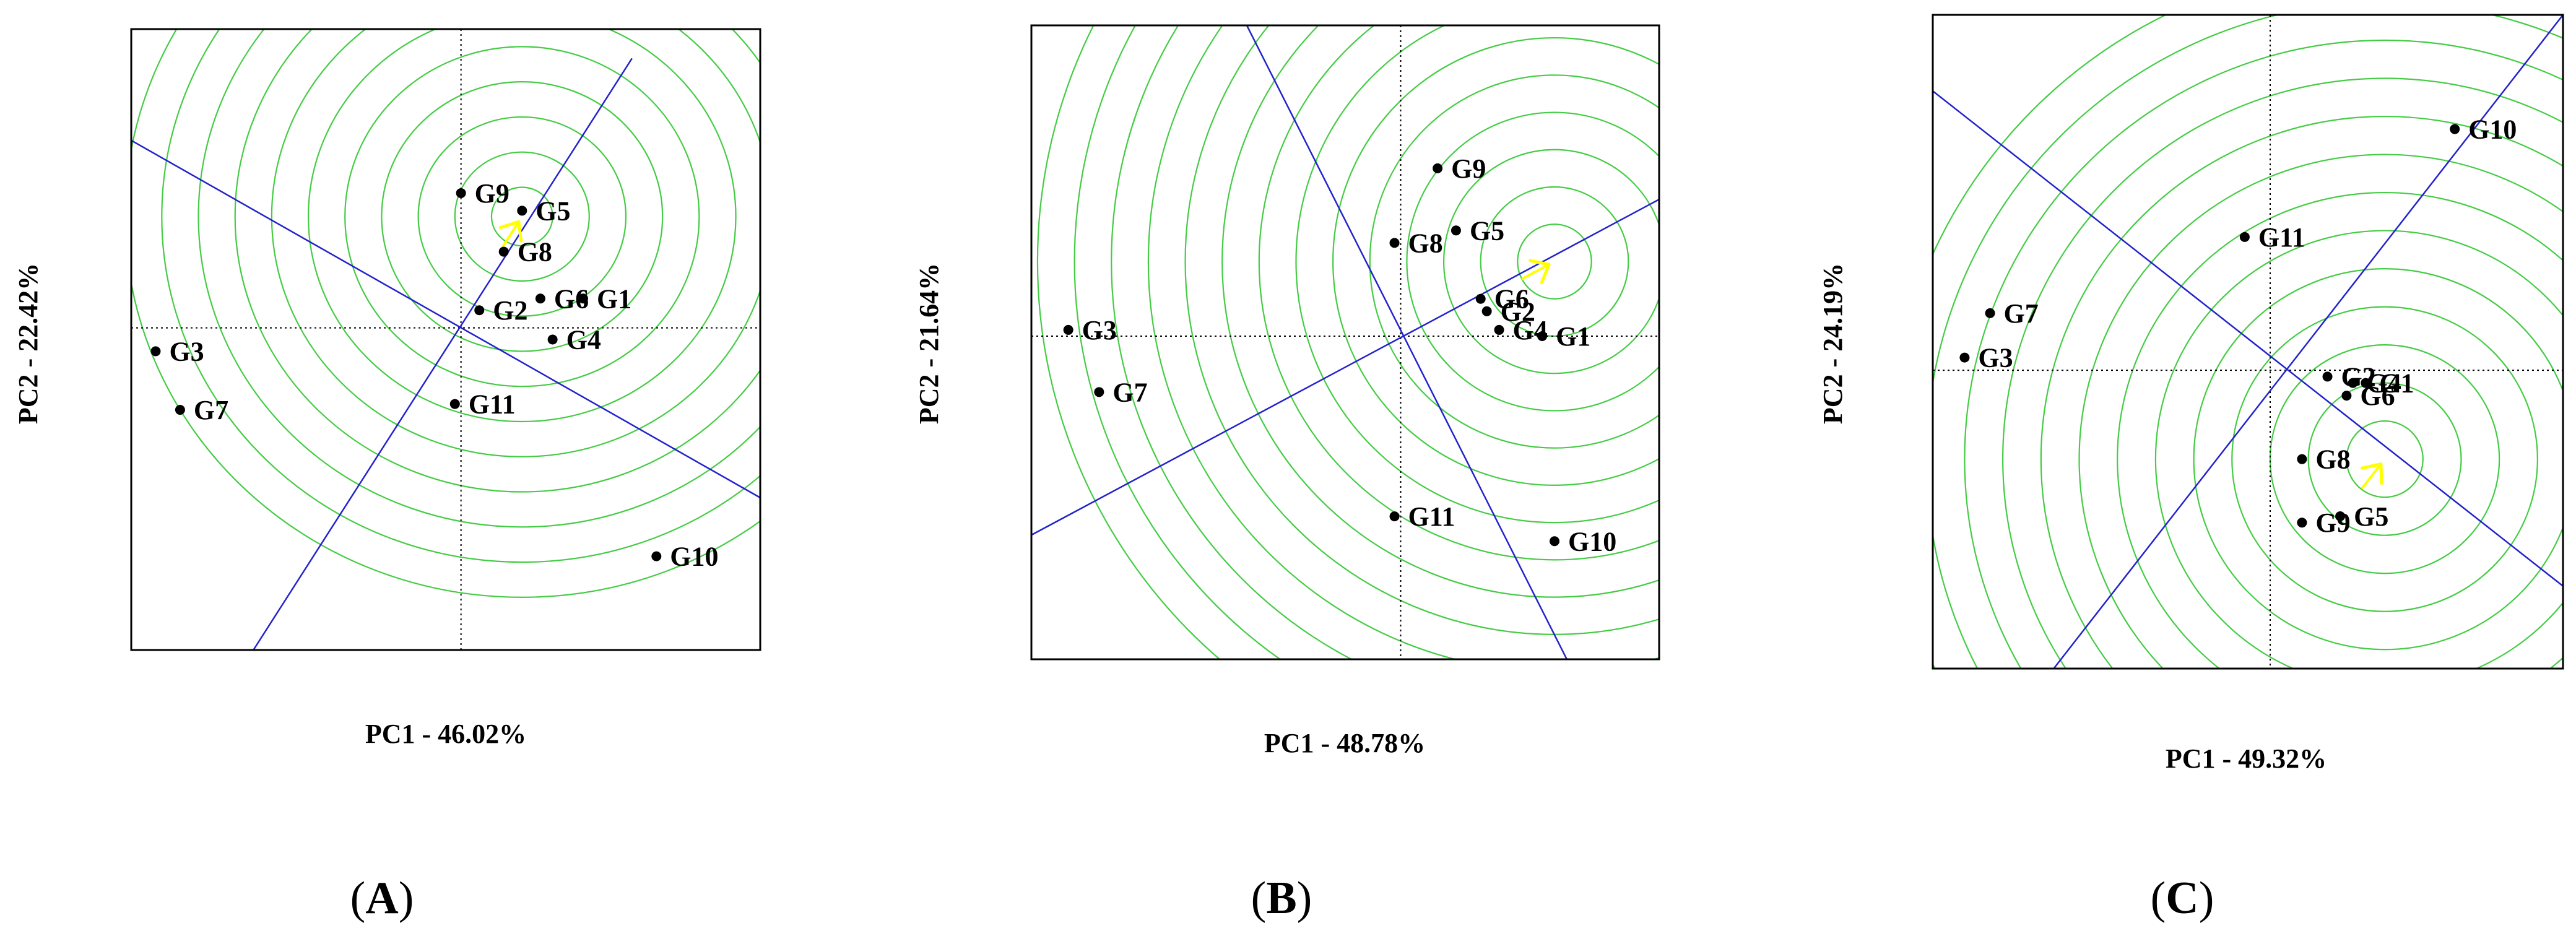 Image resolution: width=2576 pixels, height=936 pixels. What do you see at coordinates (1068, 330) in the screenshot?
I see `point-b-g3` at bounding box center [1068, 330].